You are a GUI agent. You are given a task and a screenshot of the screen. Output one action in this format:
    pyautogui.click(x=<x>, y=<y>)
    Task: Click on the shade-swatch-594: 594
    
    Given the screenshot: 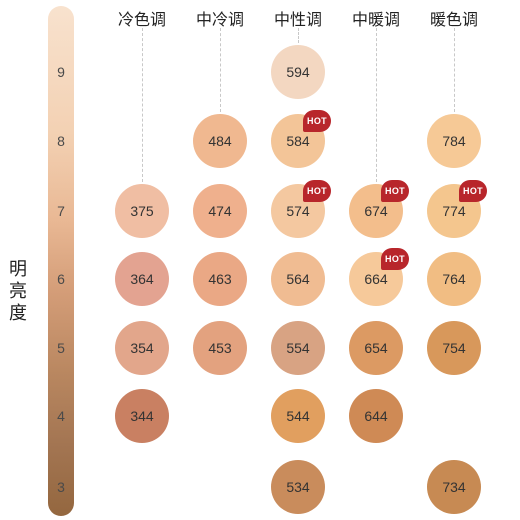 What is the action you would take?
    pyautogui.click(x=298, y=72)
    